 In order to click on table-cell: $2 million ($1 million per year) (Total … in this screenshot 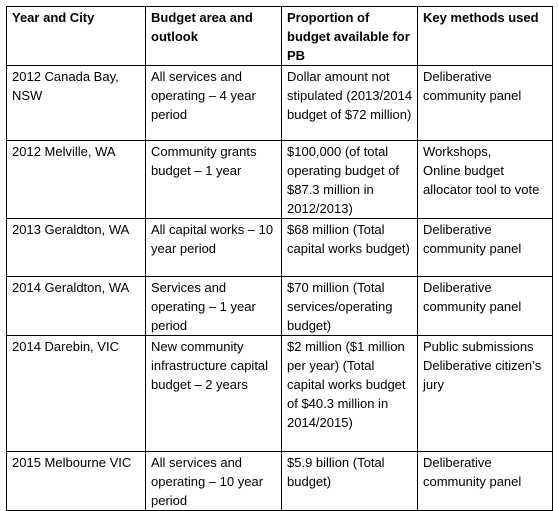, I will do `click(349, 393)`.